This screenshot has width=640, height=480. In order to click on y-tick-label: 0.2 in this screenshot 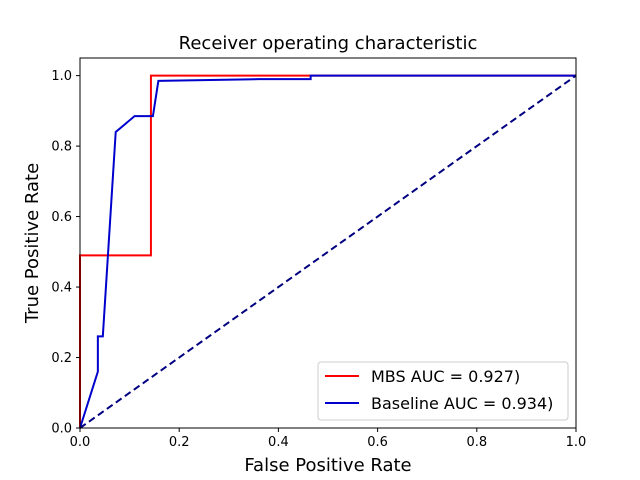, I will do `click(61, 358)`.